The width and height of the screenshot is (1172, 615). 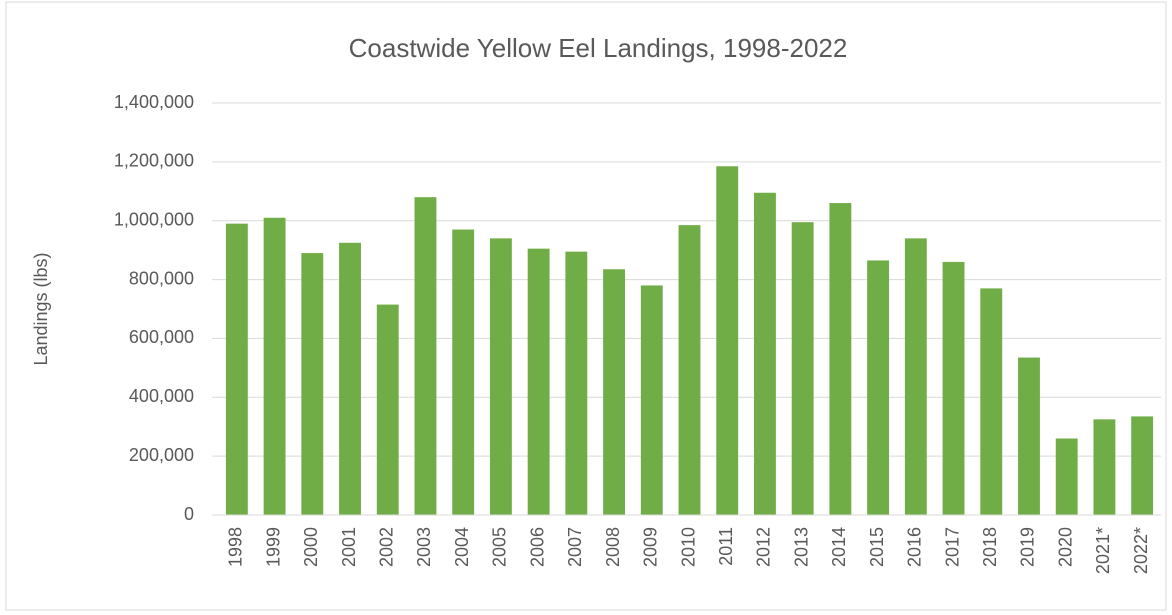 What do you see at coordinates (161, 396) in the screenshot?
I see `y-tick-label: 400,000` at bounding box center [161, 396].